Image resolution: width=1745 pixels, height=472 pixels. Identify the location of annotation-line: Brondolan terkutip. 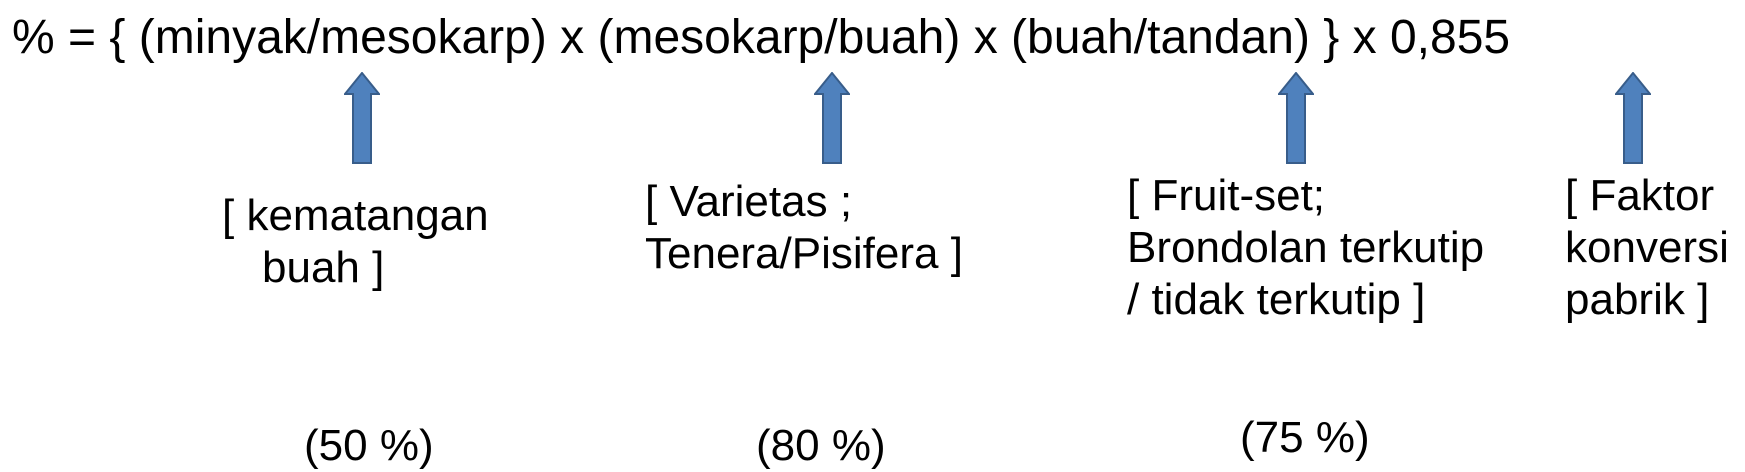
(1306, 247).